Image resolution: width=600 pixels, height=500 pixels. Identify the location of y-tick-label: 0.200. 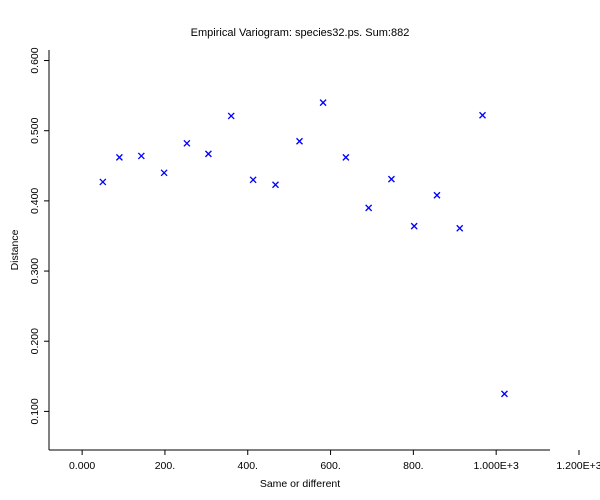
(35, 341).